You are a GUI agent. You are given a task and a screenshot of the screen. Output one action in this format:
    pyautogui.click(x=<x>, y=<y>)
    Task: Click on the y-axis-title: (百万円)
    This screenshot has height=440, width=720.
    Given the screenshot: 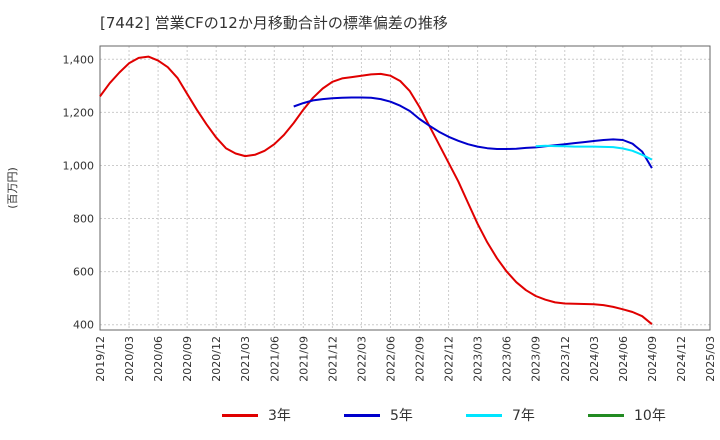 What is the action you would take?
    pyautogui.click(x=12, y=188)
    